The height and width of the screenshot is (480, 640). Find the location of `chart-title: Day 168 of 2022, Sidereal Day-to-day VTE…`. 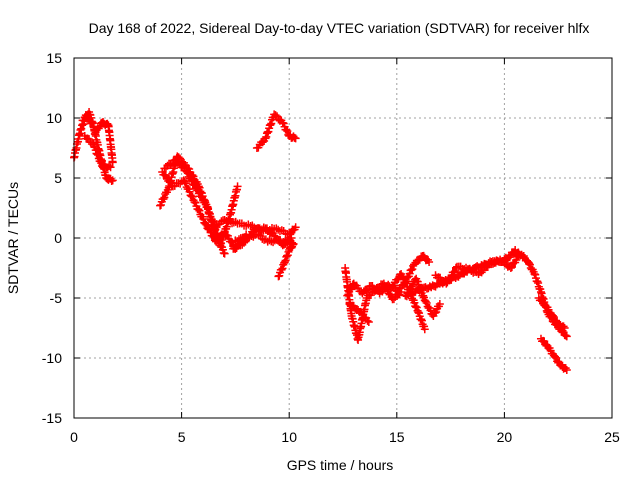

chart-title: Day 168 of 2022, Sidereal Day-to-day VTE… is located at coordinates (339, 28).